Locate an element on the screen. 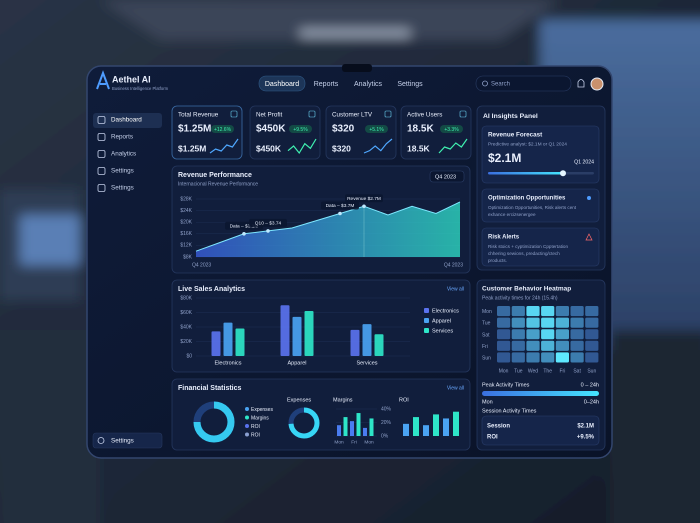  avatar is located at coordinates (597, 84).